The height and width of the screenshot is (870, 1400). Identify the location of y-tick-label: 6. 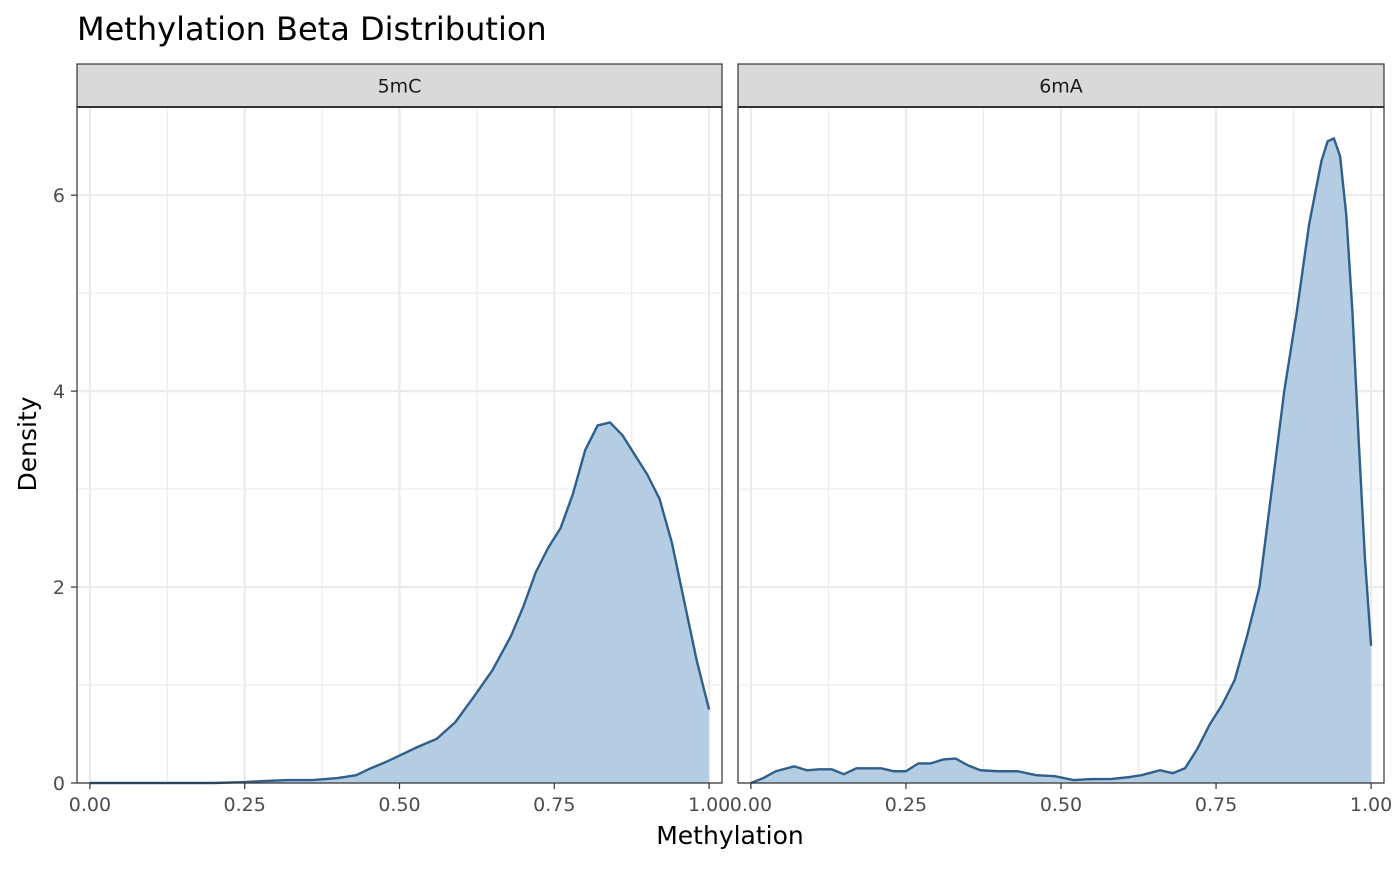
(59, 196).